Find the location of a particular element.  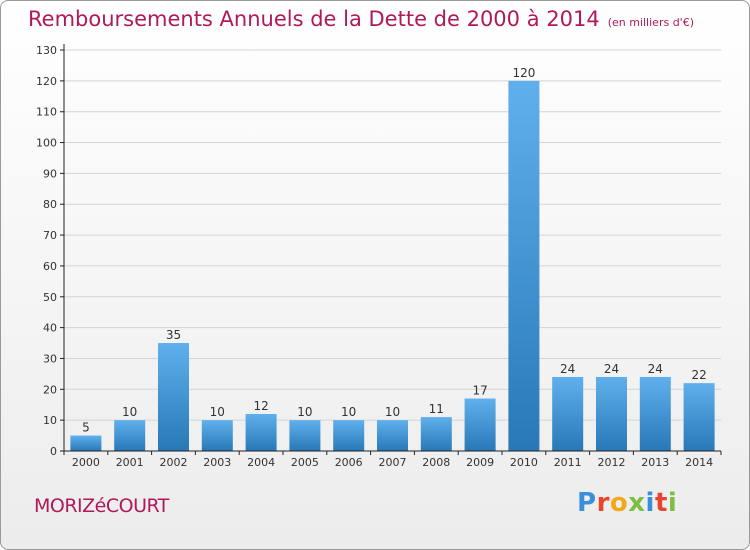

x-tick-label: 2013 is located at coordinates (655, 462).